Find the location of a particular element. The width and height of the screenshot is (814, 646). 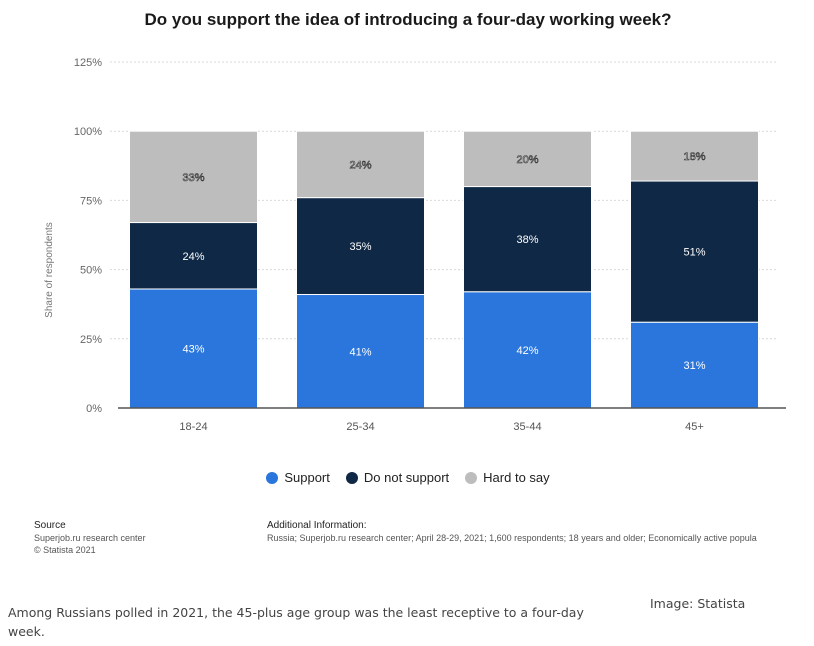

legend-item: Hard to say is located at coordinates (507, 477).